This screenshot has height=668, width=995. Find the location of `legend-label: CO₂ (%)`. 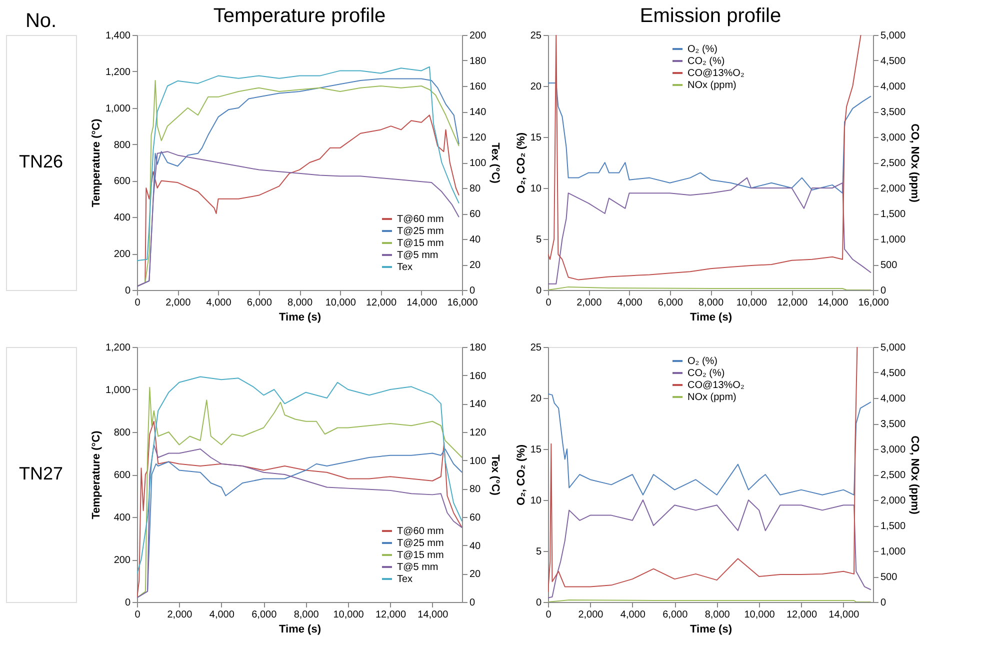

legend-label: CO₂ (%) is located at coordinates (706, 61).